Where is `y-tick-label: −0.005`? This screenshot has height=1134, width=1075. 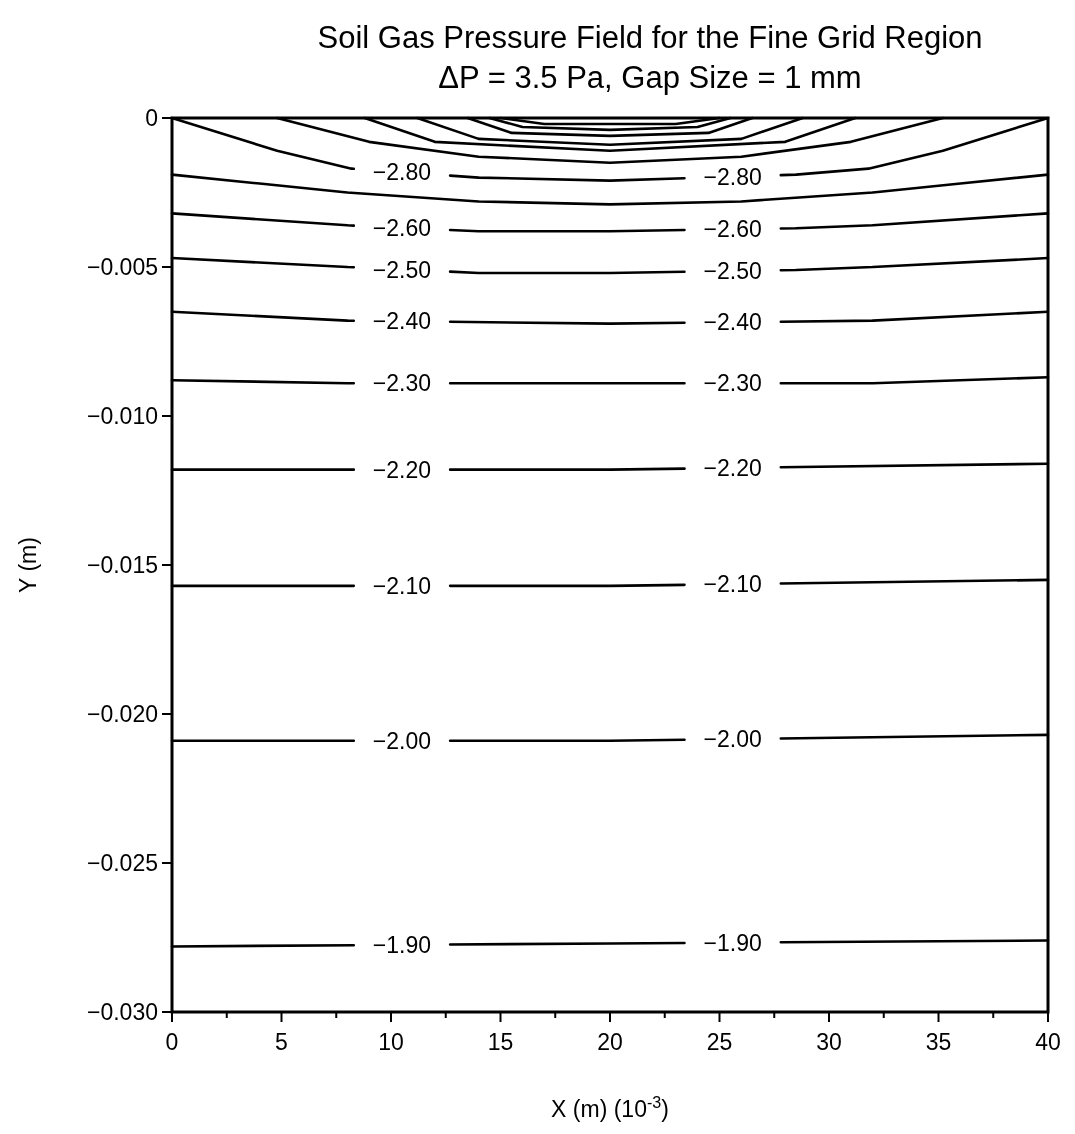
y-tick-label: −0.005 is located at coordinates (122, 267).